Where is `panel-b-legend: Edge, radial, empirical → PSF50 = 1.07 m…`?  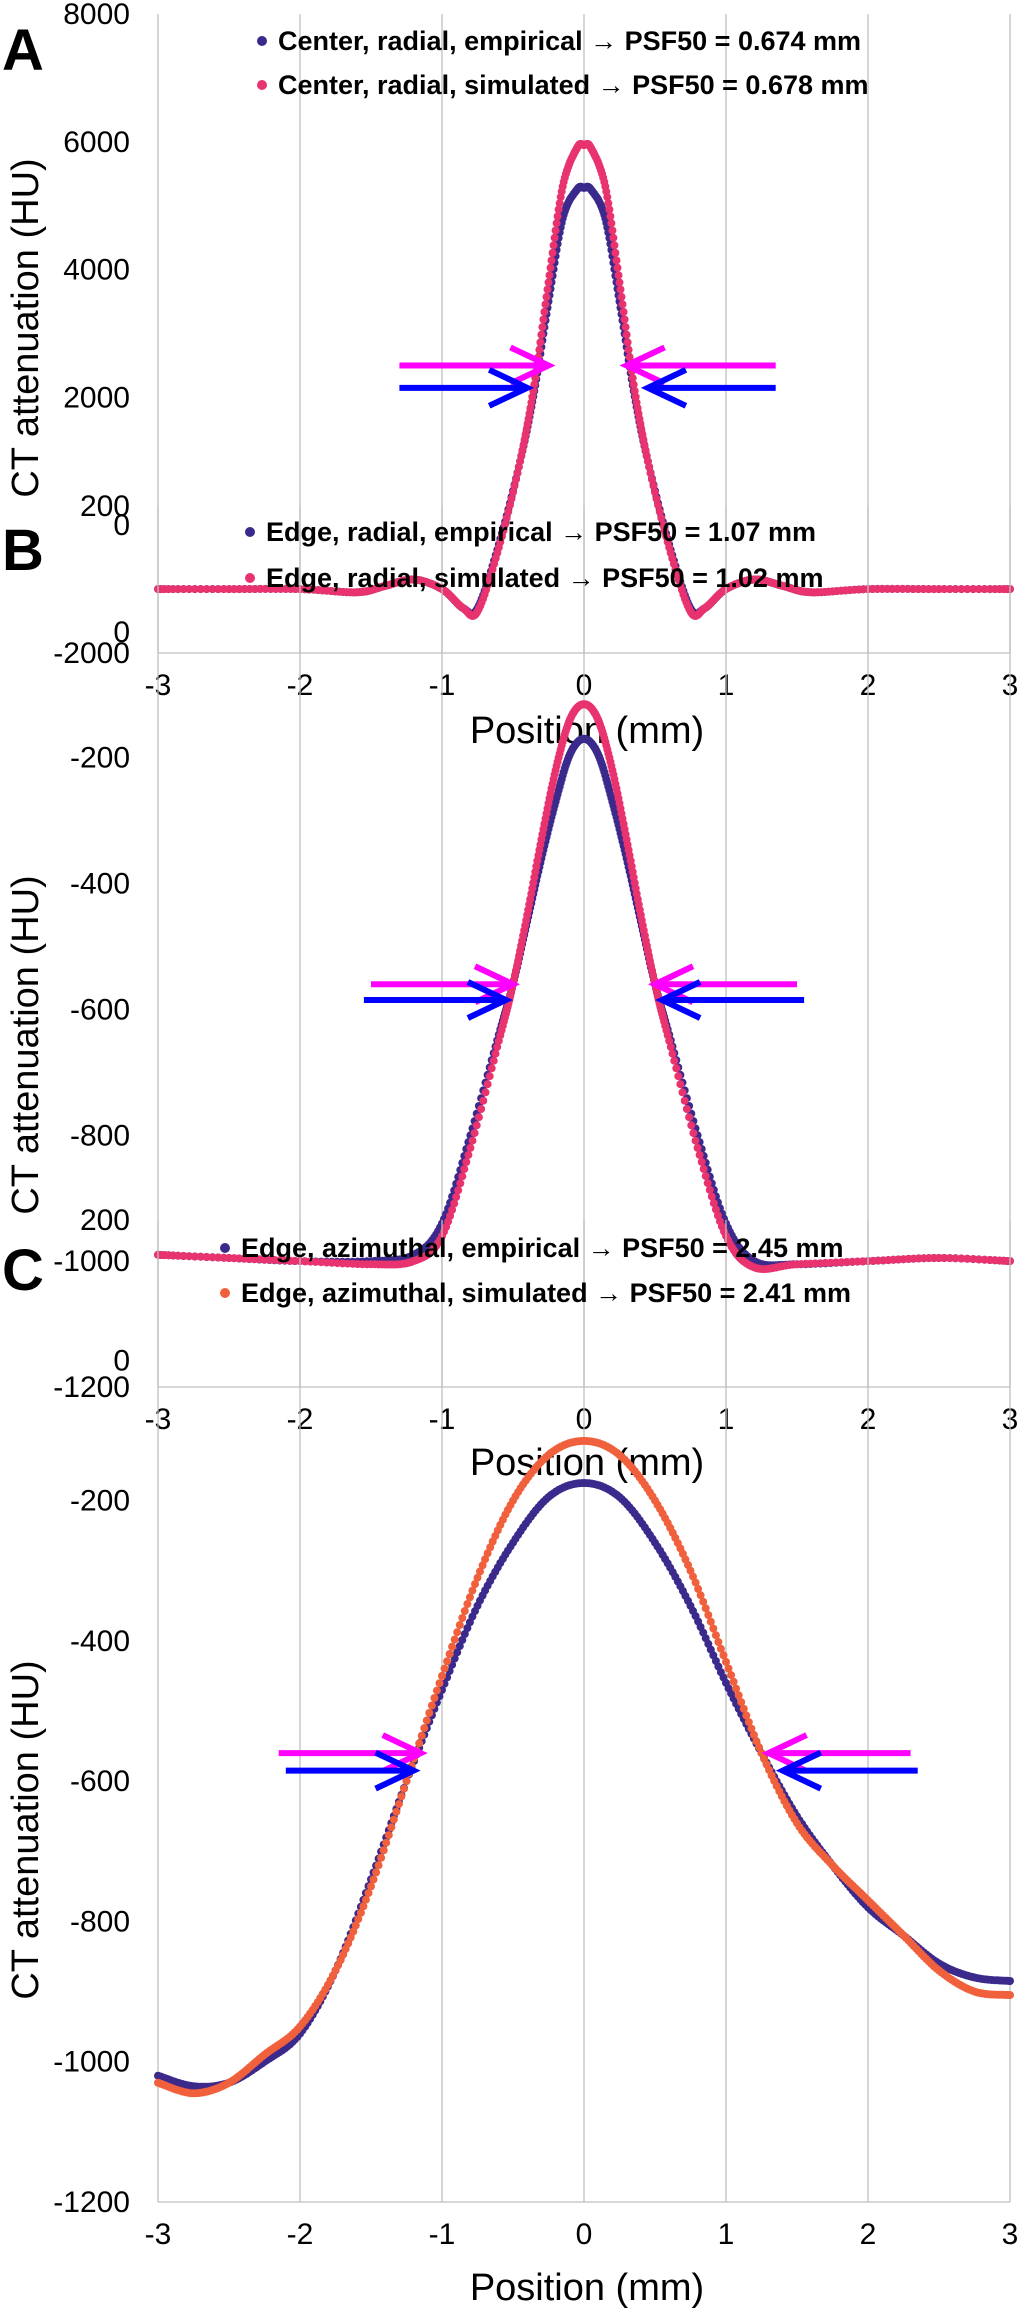
panel-b-legend: Edge, radial, empirical → PSF50 = 1.07 m… is located at coordinates (534, 555).